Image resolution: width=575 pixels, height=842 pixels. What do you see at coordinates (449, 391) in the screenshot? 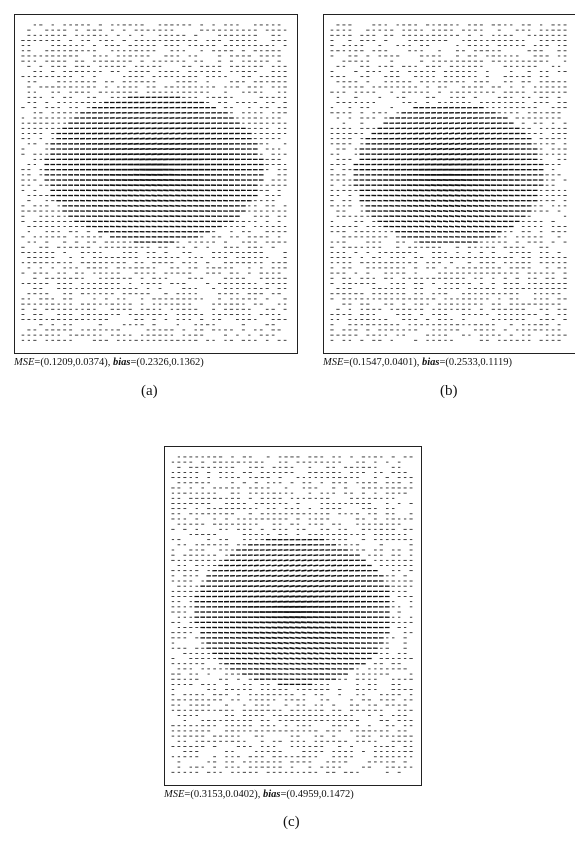
I see `panel-label-b: (b)` at bounding box center [449, 391].